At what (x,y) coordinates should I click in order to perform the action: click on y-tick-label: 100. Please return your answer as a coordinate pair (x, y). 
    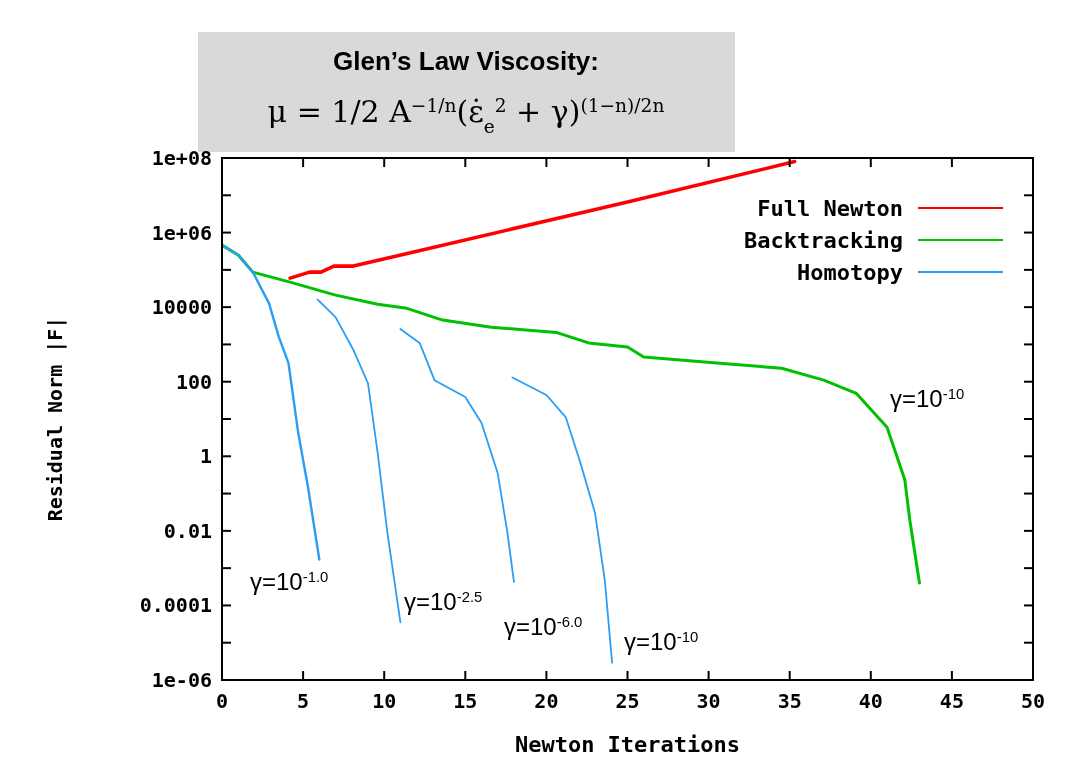
    Looking at the image, I should click on (193, 381).